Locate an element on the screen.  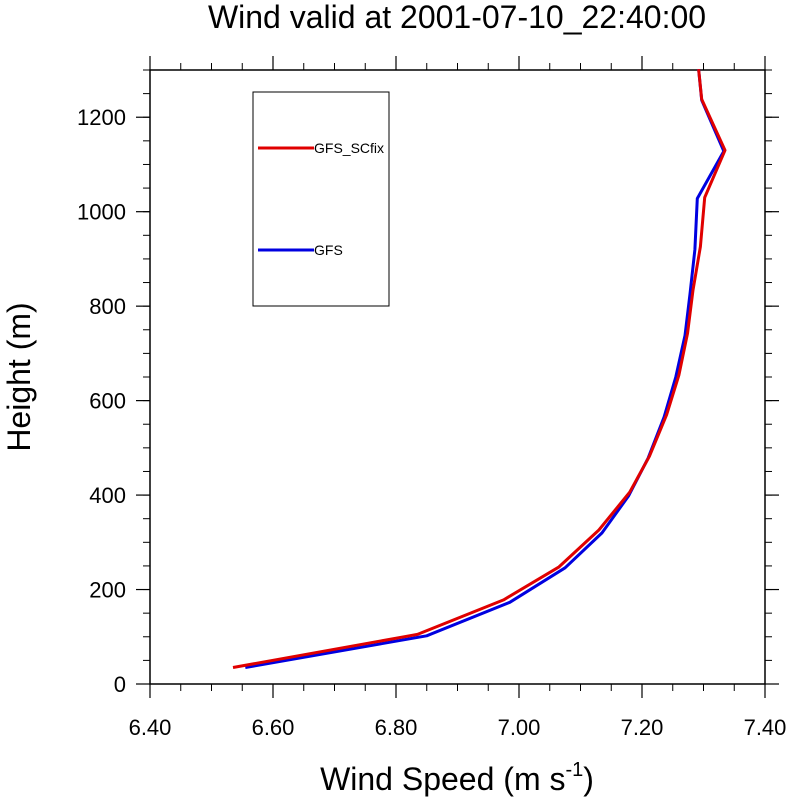
y-tick-label: 200 is located at coordinates (107, 590).